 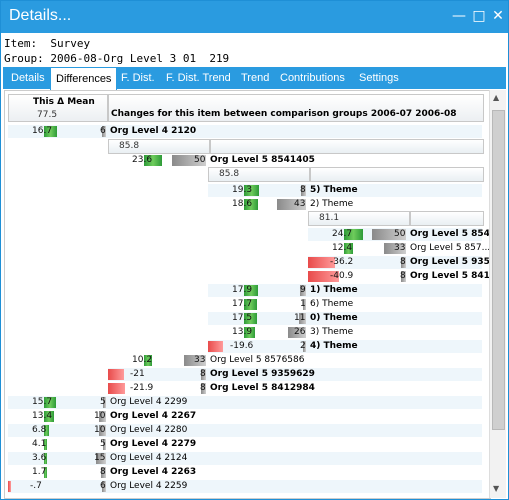 What do you see at coordinates (303, 290) in the screenshot?
I see `count-value: 9` at bounding box center [303, 290].